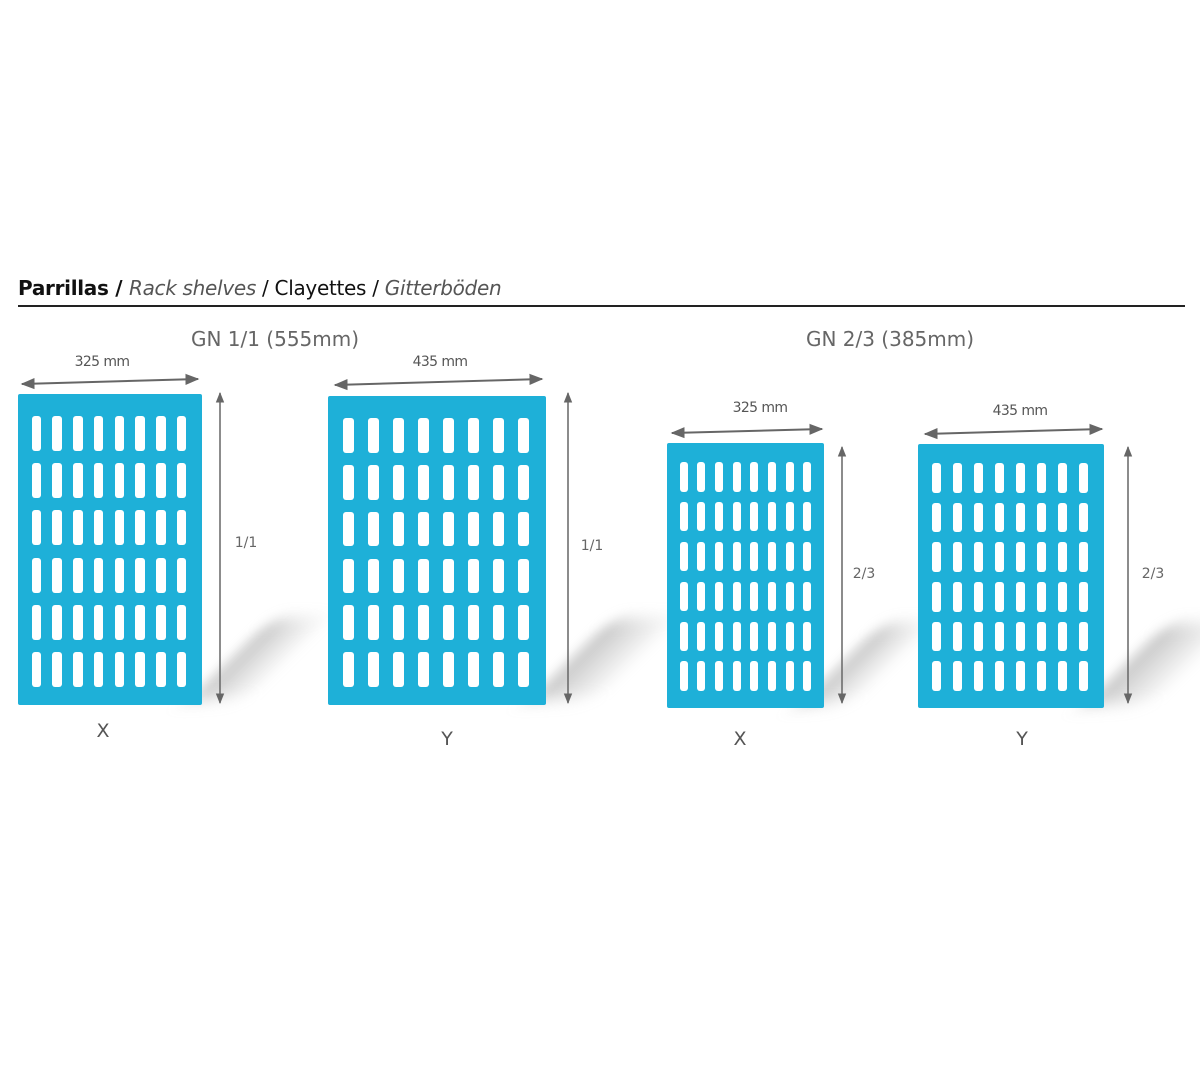  Describe the element at coordinates (63, 288) in the screenshot. I see `title-es: Parrillas` at that location.